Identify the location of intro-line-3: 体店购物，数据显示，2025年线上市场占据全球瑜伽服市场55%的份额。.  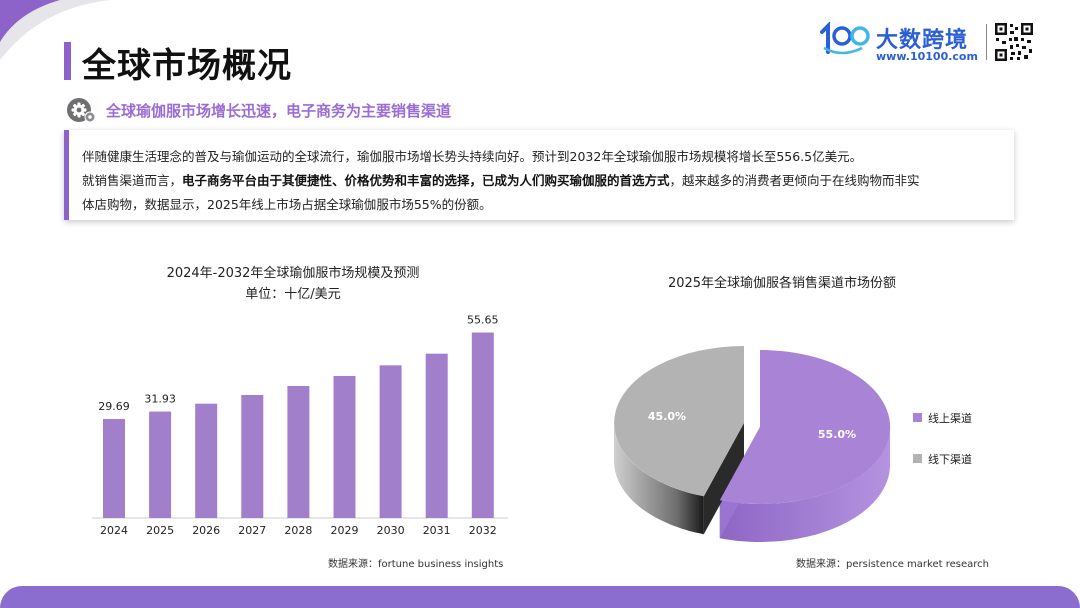
(287, 204).